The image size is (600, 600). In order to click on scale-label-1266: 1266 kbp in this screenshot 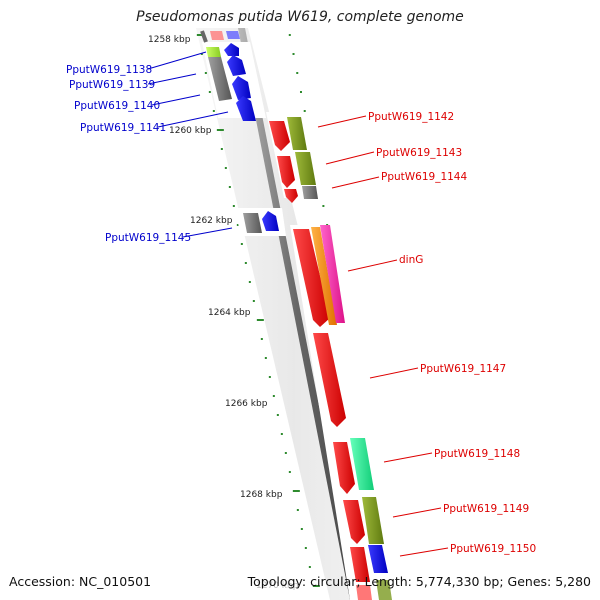, I will do `click(246, 404)`.